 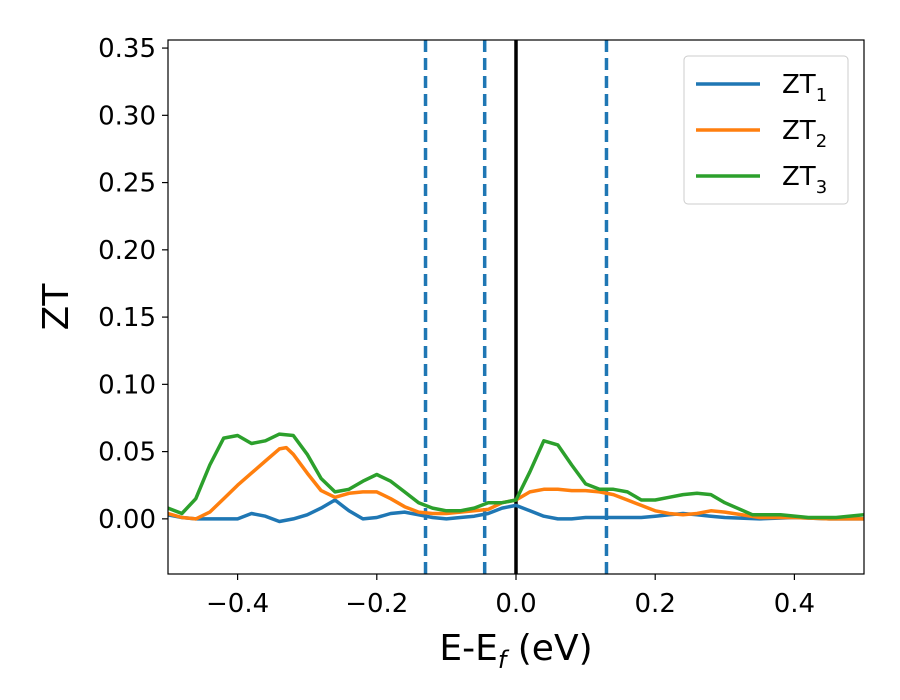 I want to click on series-line-zt3, so click(x=516, y=476).